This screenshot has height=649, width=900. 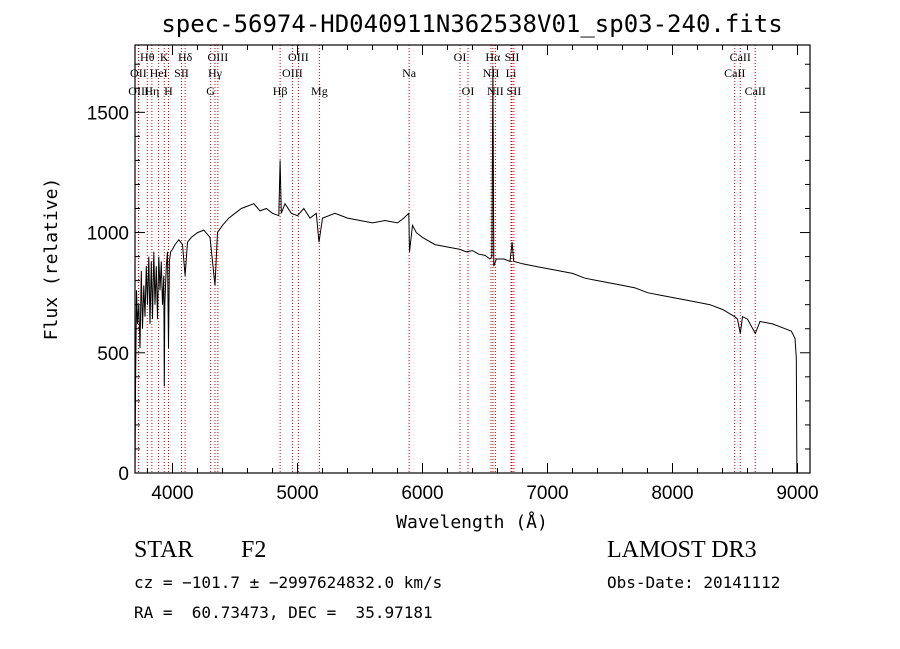 What do you see at coordinates (254, 550) in the screenshot?
I see `object-subclass: F2` at bounding box center [254, 550].